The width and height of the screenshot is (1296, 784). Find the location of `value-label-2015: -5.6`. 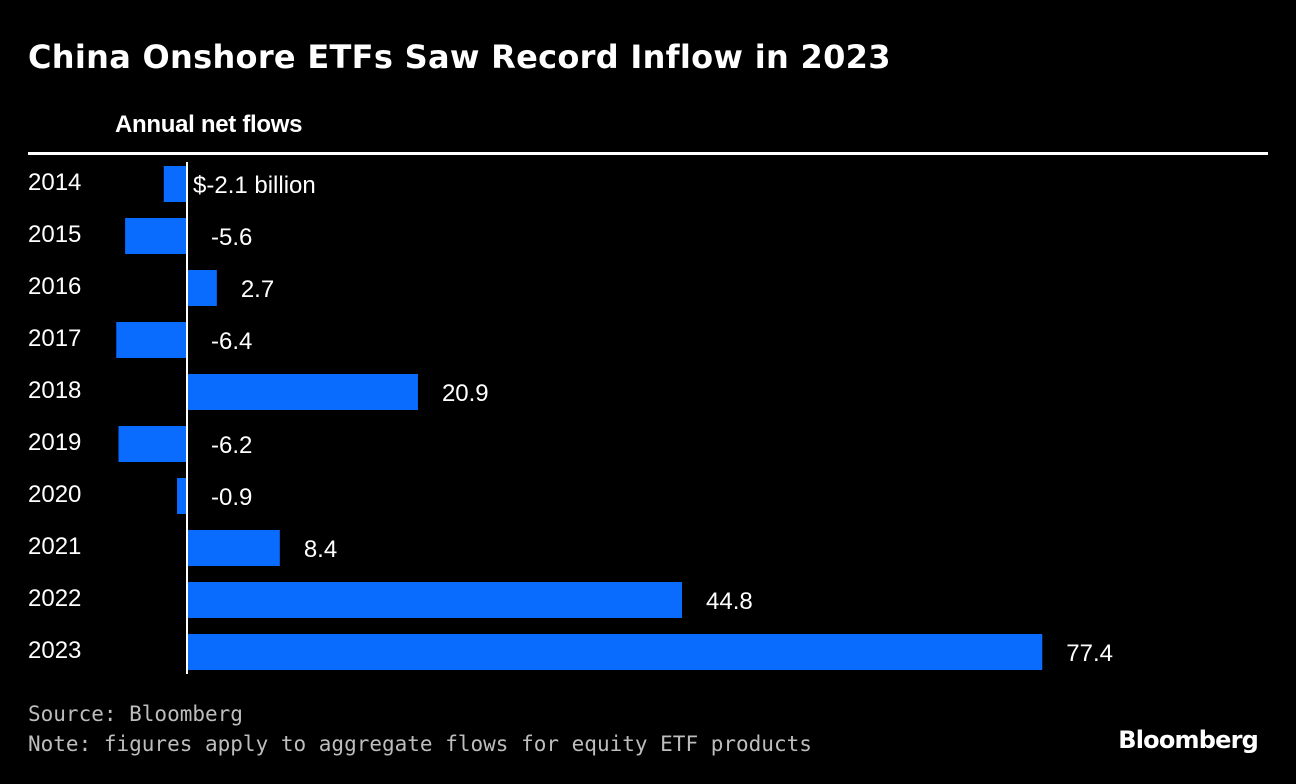

value-label-2015: -5.6 is located at coordinates (231, 237).